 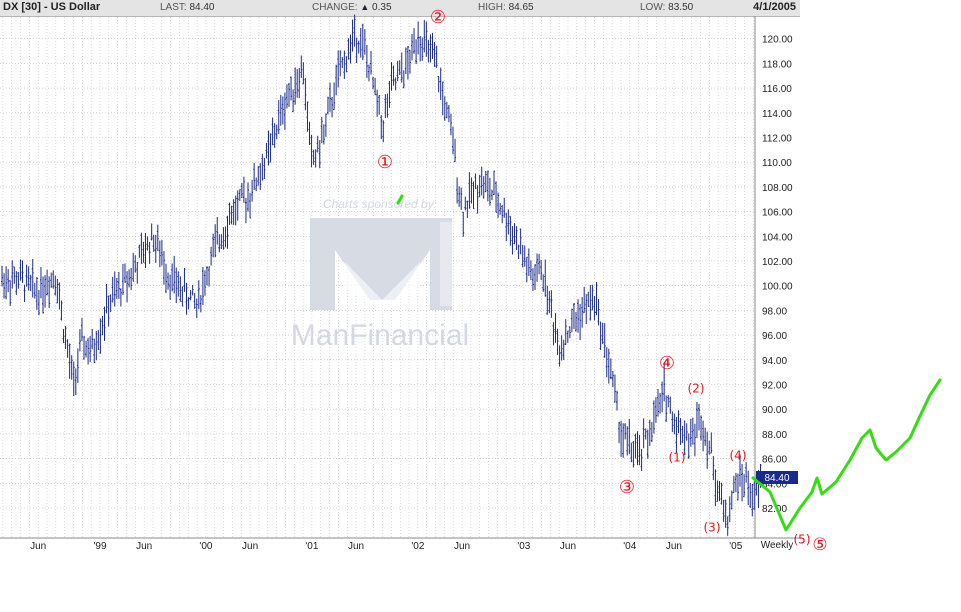 What do you see at coordinates (380, 204) in the screenshot?
I see `sponsor-text: Charts sponsored by:` at bounding box center [380, 204].